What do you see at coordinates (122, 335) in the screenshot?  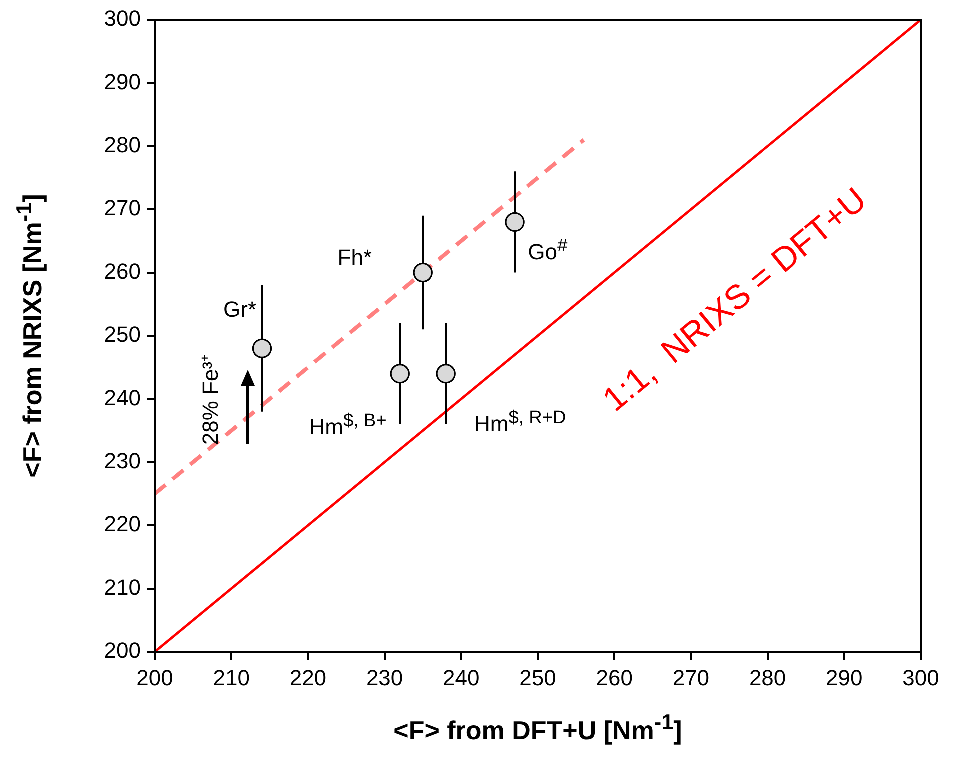 I see `y-tick-label: 250` at bounding box center [122, 335].